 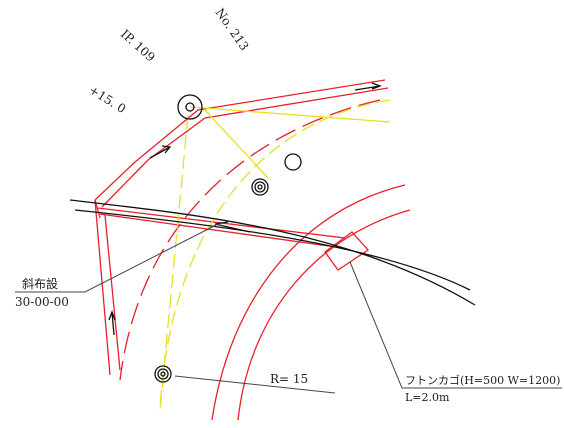 What do you see at coordinates (289, 379) in the screenshot?
I see `radius-label: R= 15` at bounding box center [289, 379].